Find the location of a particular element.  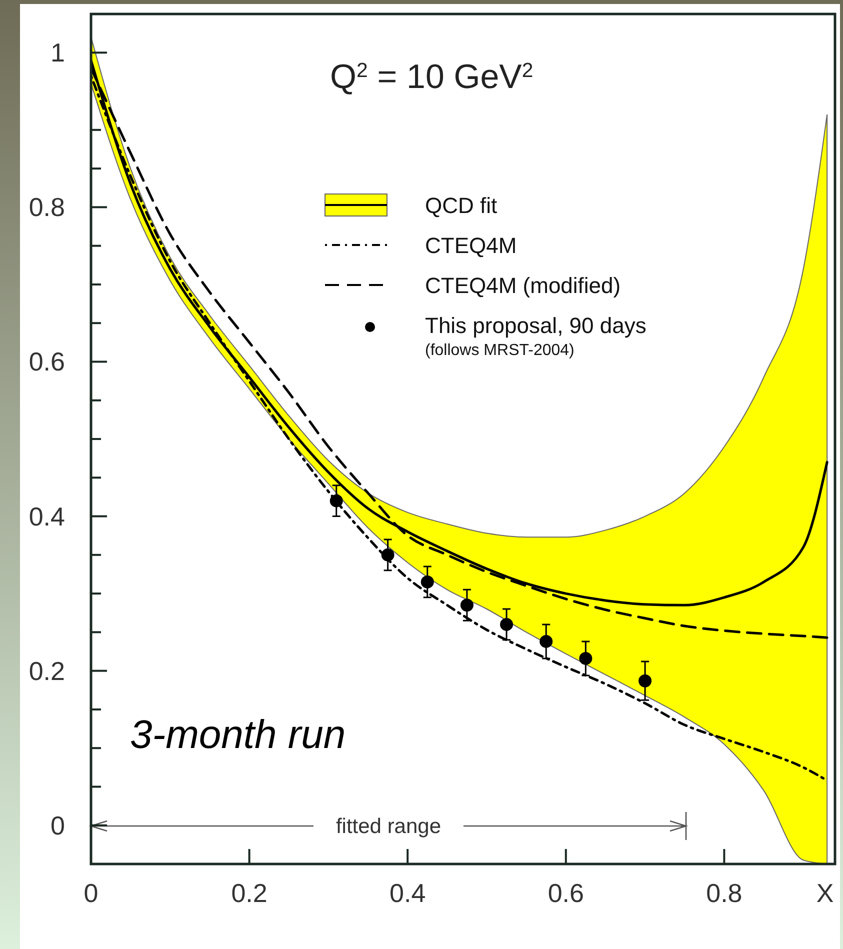

annotation: 3-month run is located at coordinates (238, 735).